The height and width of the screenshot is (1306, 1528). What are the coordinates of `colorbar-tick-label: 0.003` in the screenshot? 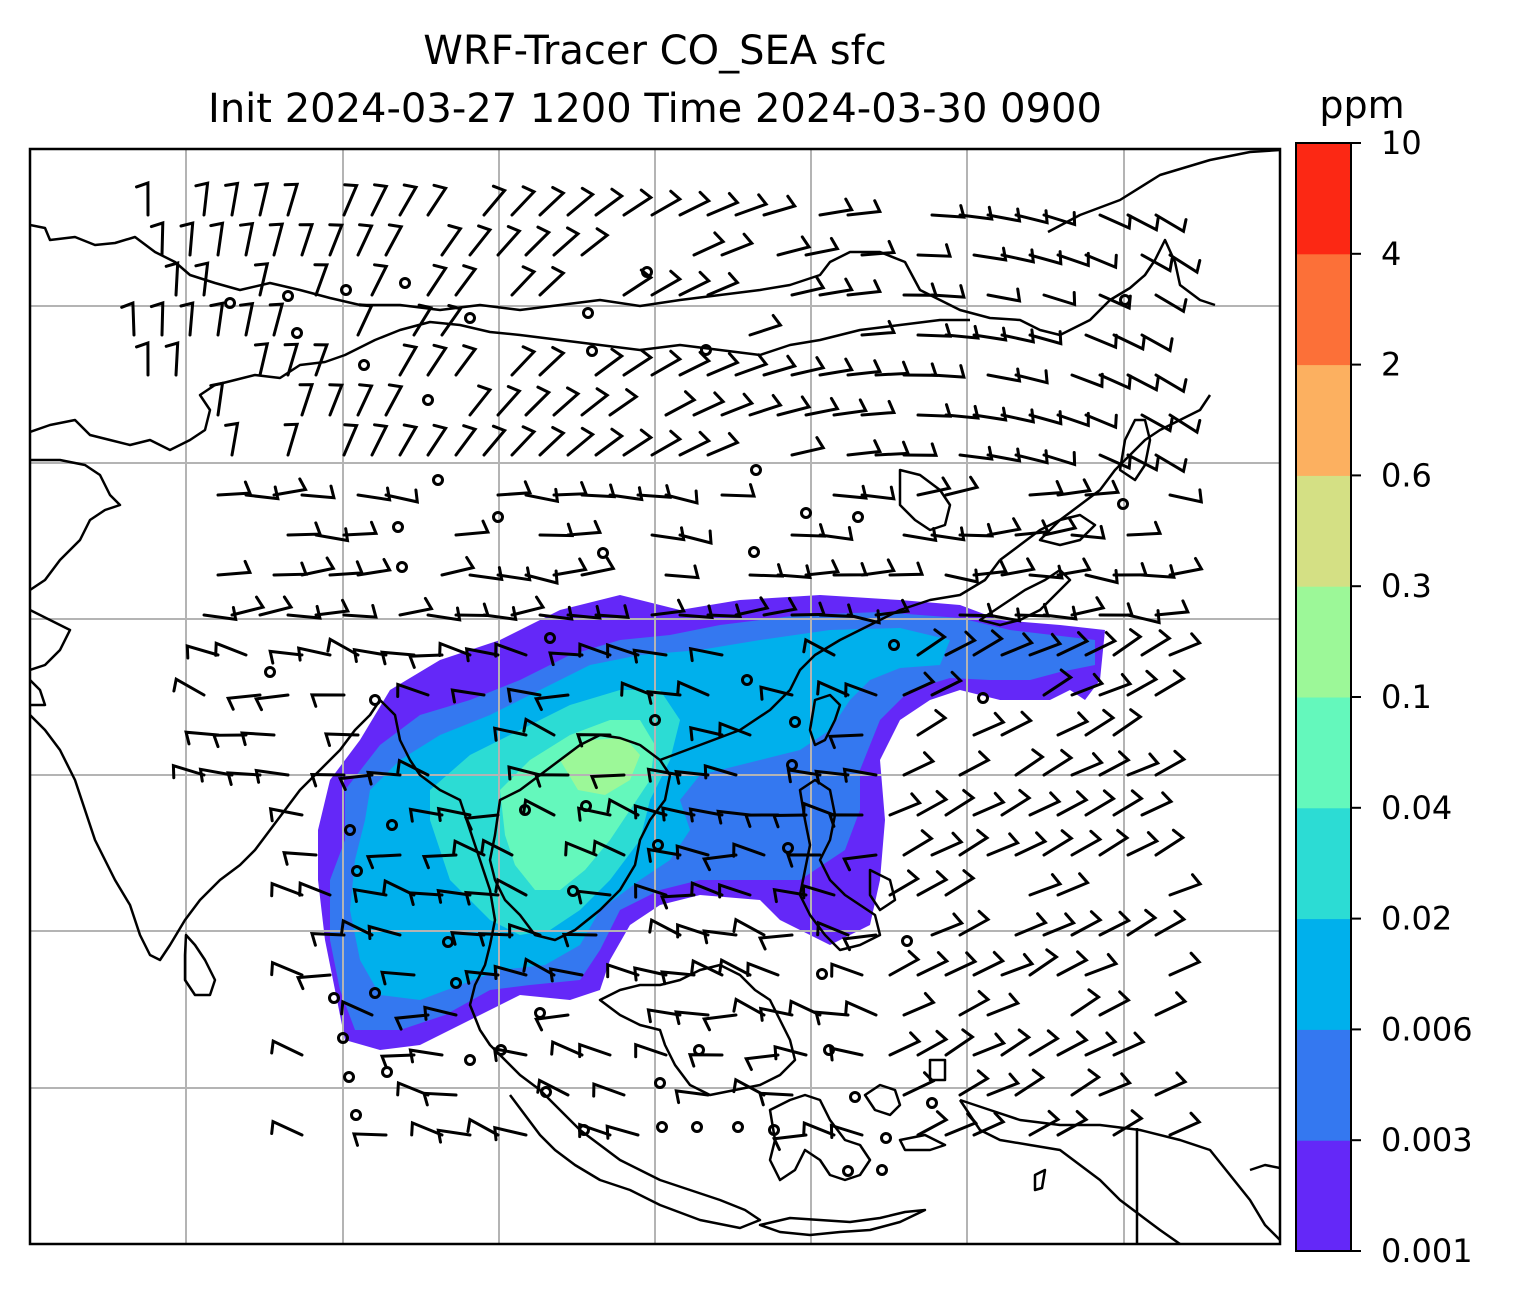 It's located at (1427, 1140).